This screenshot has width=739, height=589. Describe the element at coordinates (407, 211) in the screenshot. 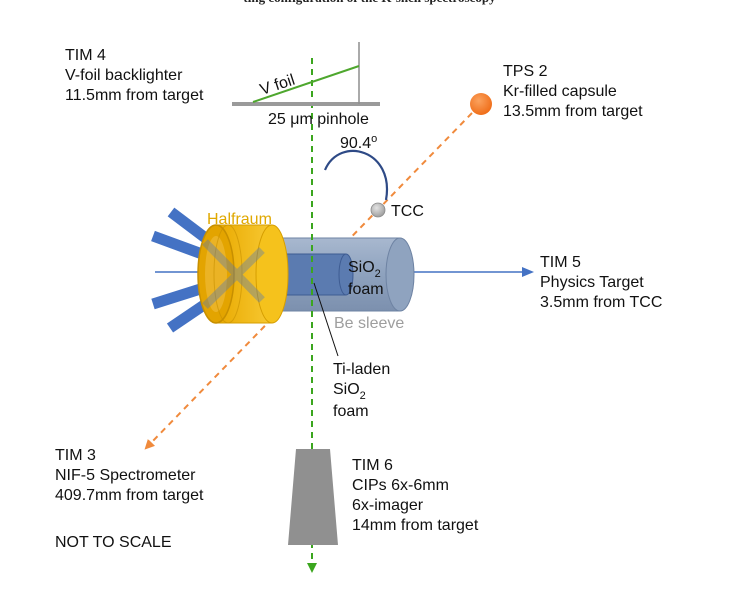

I see `tcc-label: TCC` at that location.